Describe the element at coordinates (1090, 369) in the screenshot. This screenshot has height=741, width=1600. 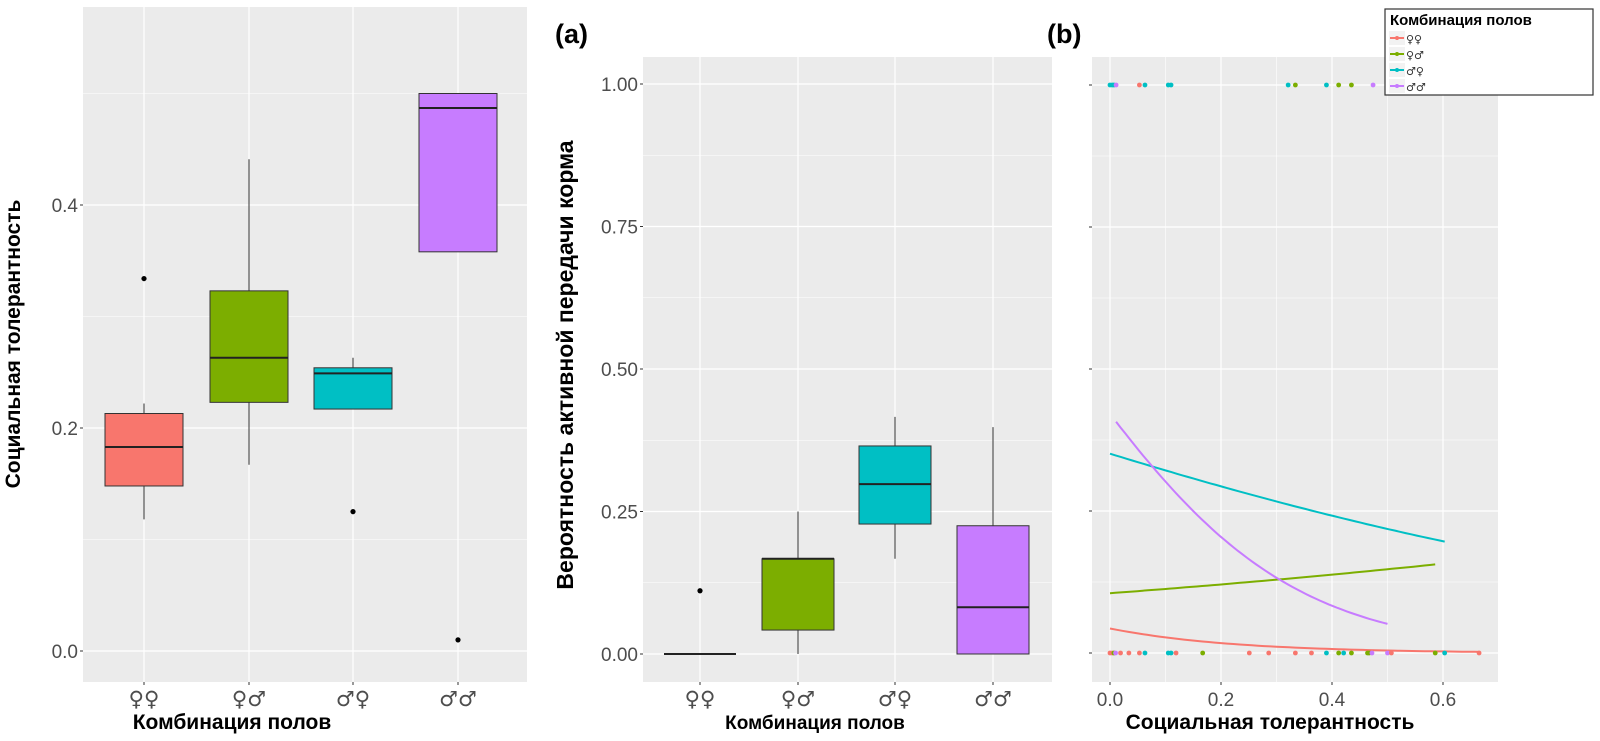
I see `y-axis-ticks` at that location.